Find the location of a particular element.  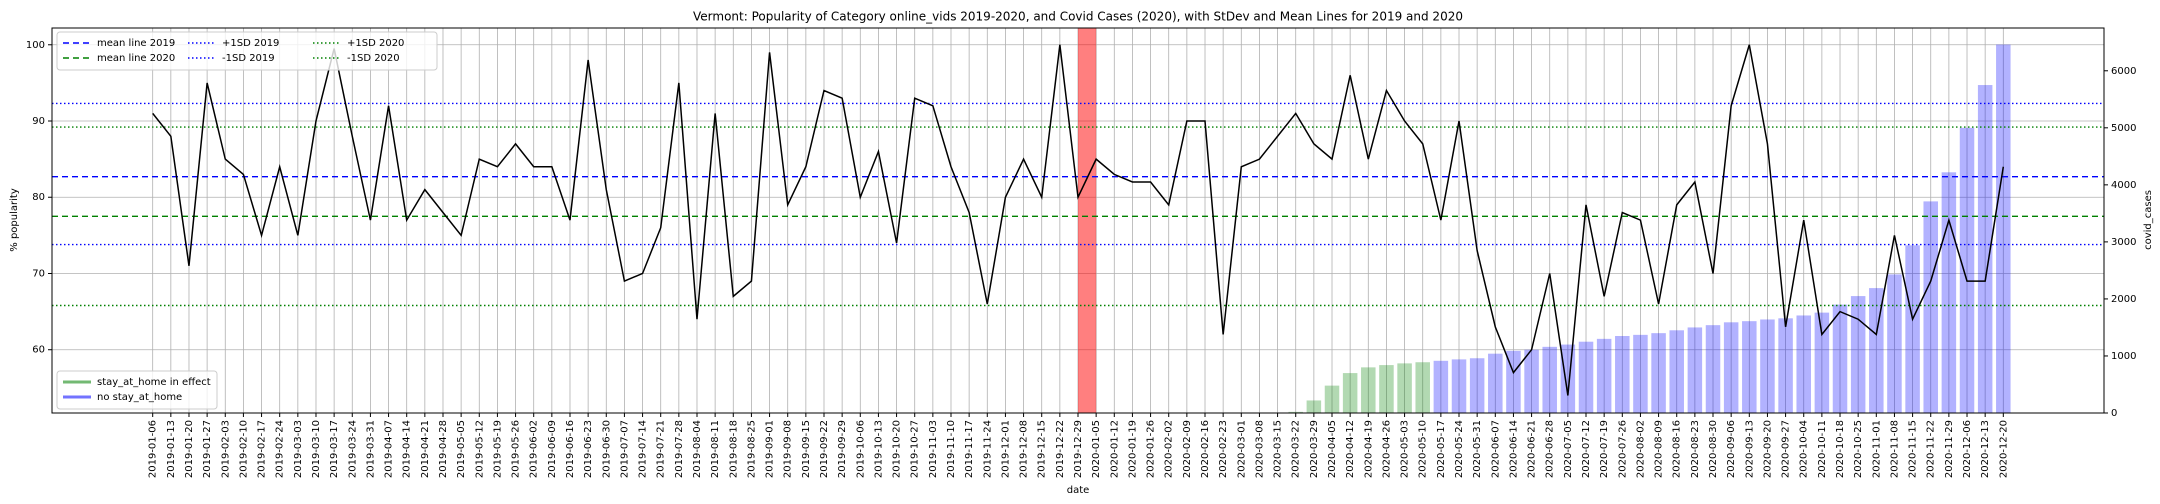

year-divider is located at coordinates (1087, 220).